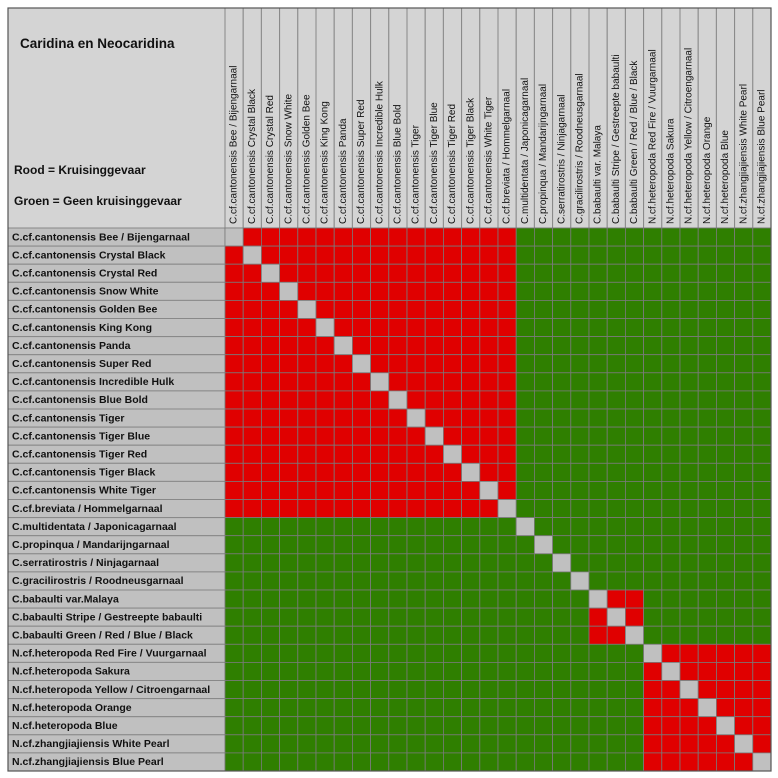 This screenshot has height=778, width=778. What do you see at coordinates (81, 364) in the screenshot?
I see `row-label: C.cf.cantonensis Super Red` at bounding box center [81, 364].